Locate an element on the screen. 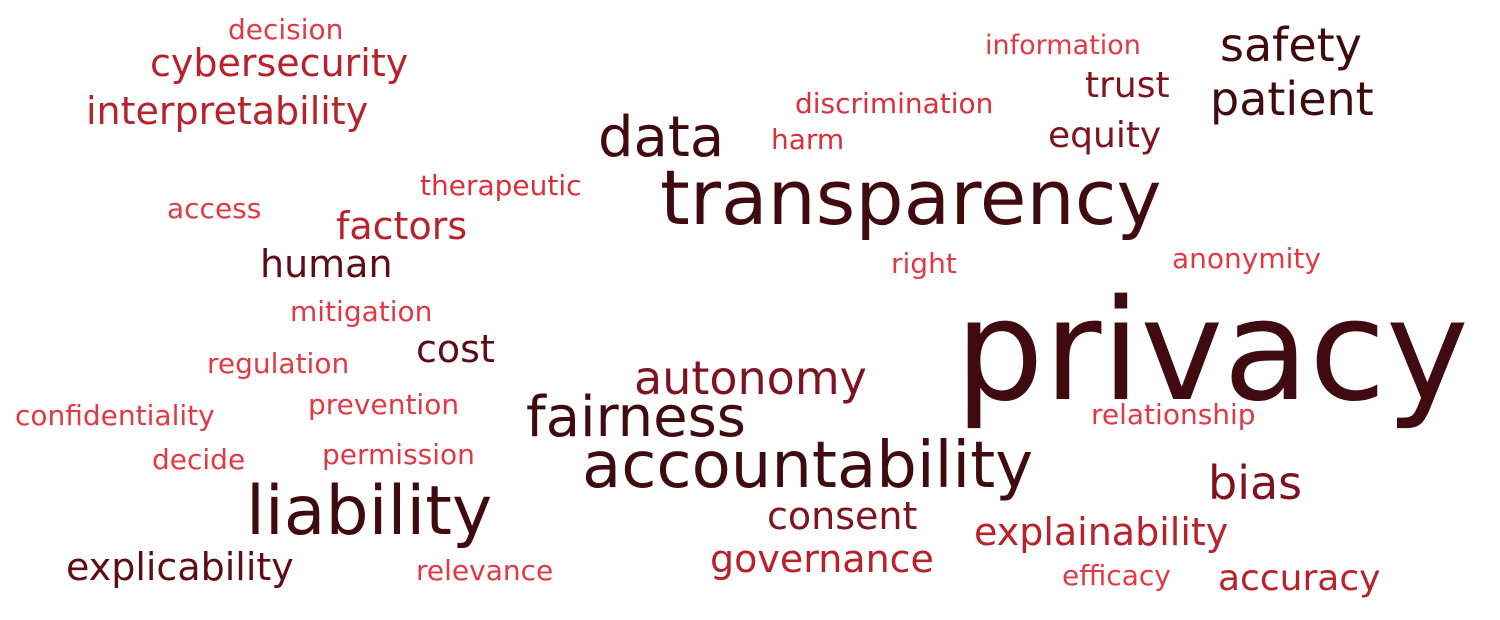 The width and height of the screenshot is (1500, 620). word-interpretability: interpretability is located at coordinates (227, 111).